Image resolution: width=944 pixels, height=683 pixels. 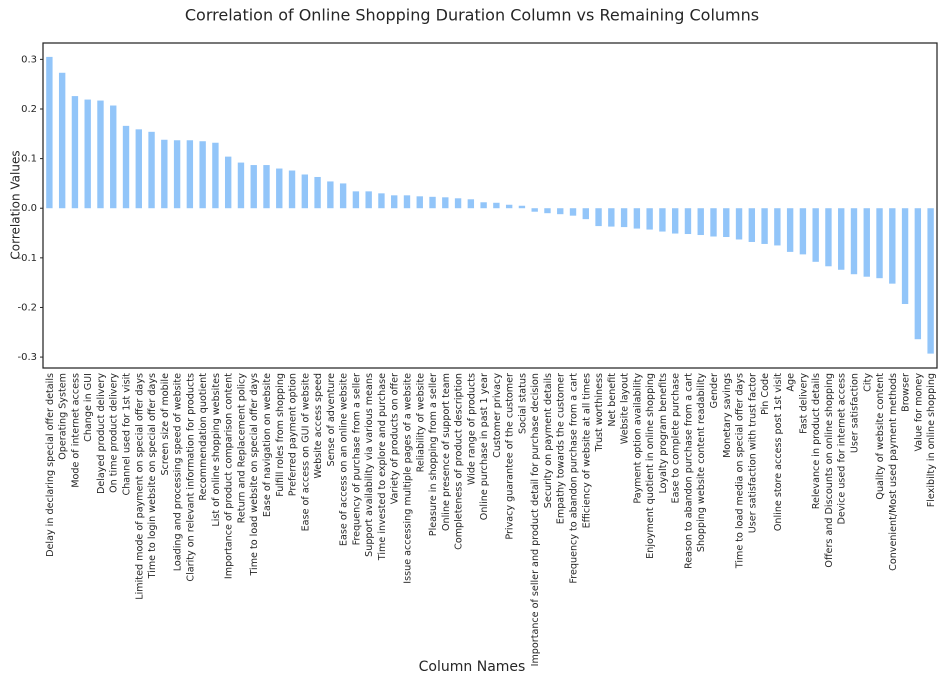 What do you see at coordinates (356, 459) in the screenshot?
I see `x-tick-label: Frequency of purchase from a seller` at bounding box center [356, 459].